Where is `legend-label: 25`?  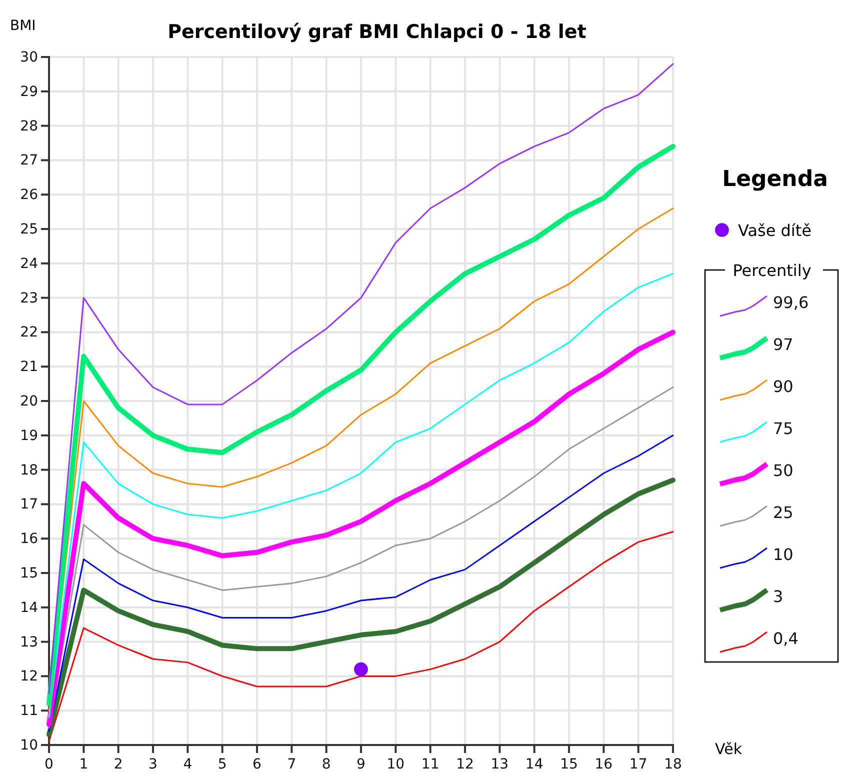 legend-label: 25 is located at coordinates (783, 512).